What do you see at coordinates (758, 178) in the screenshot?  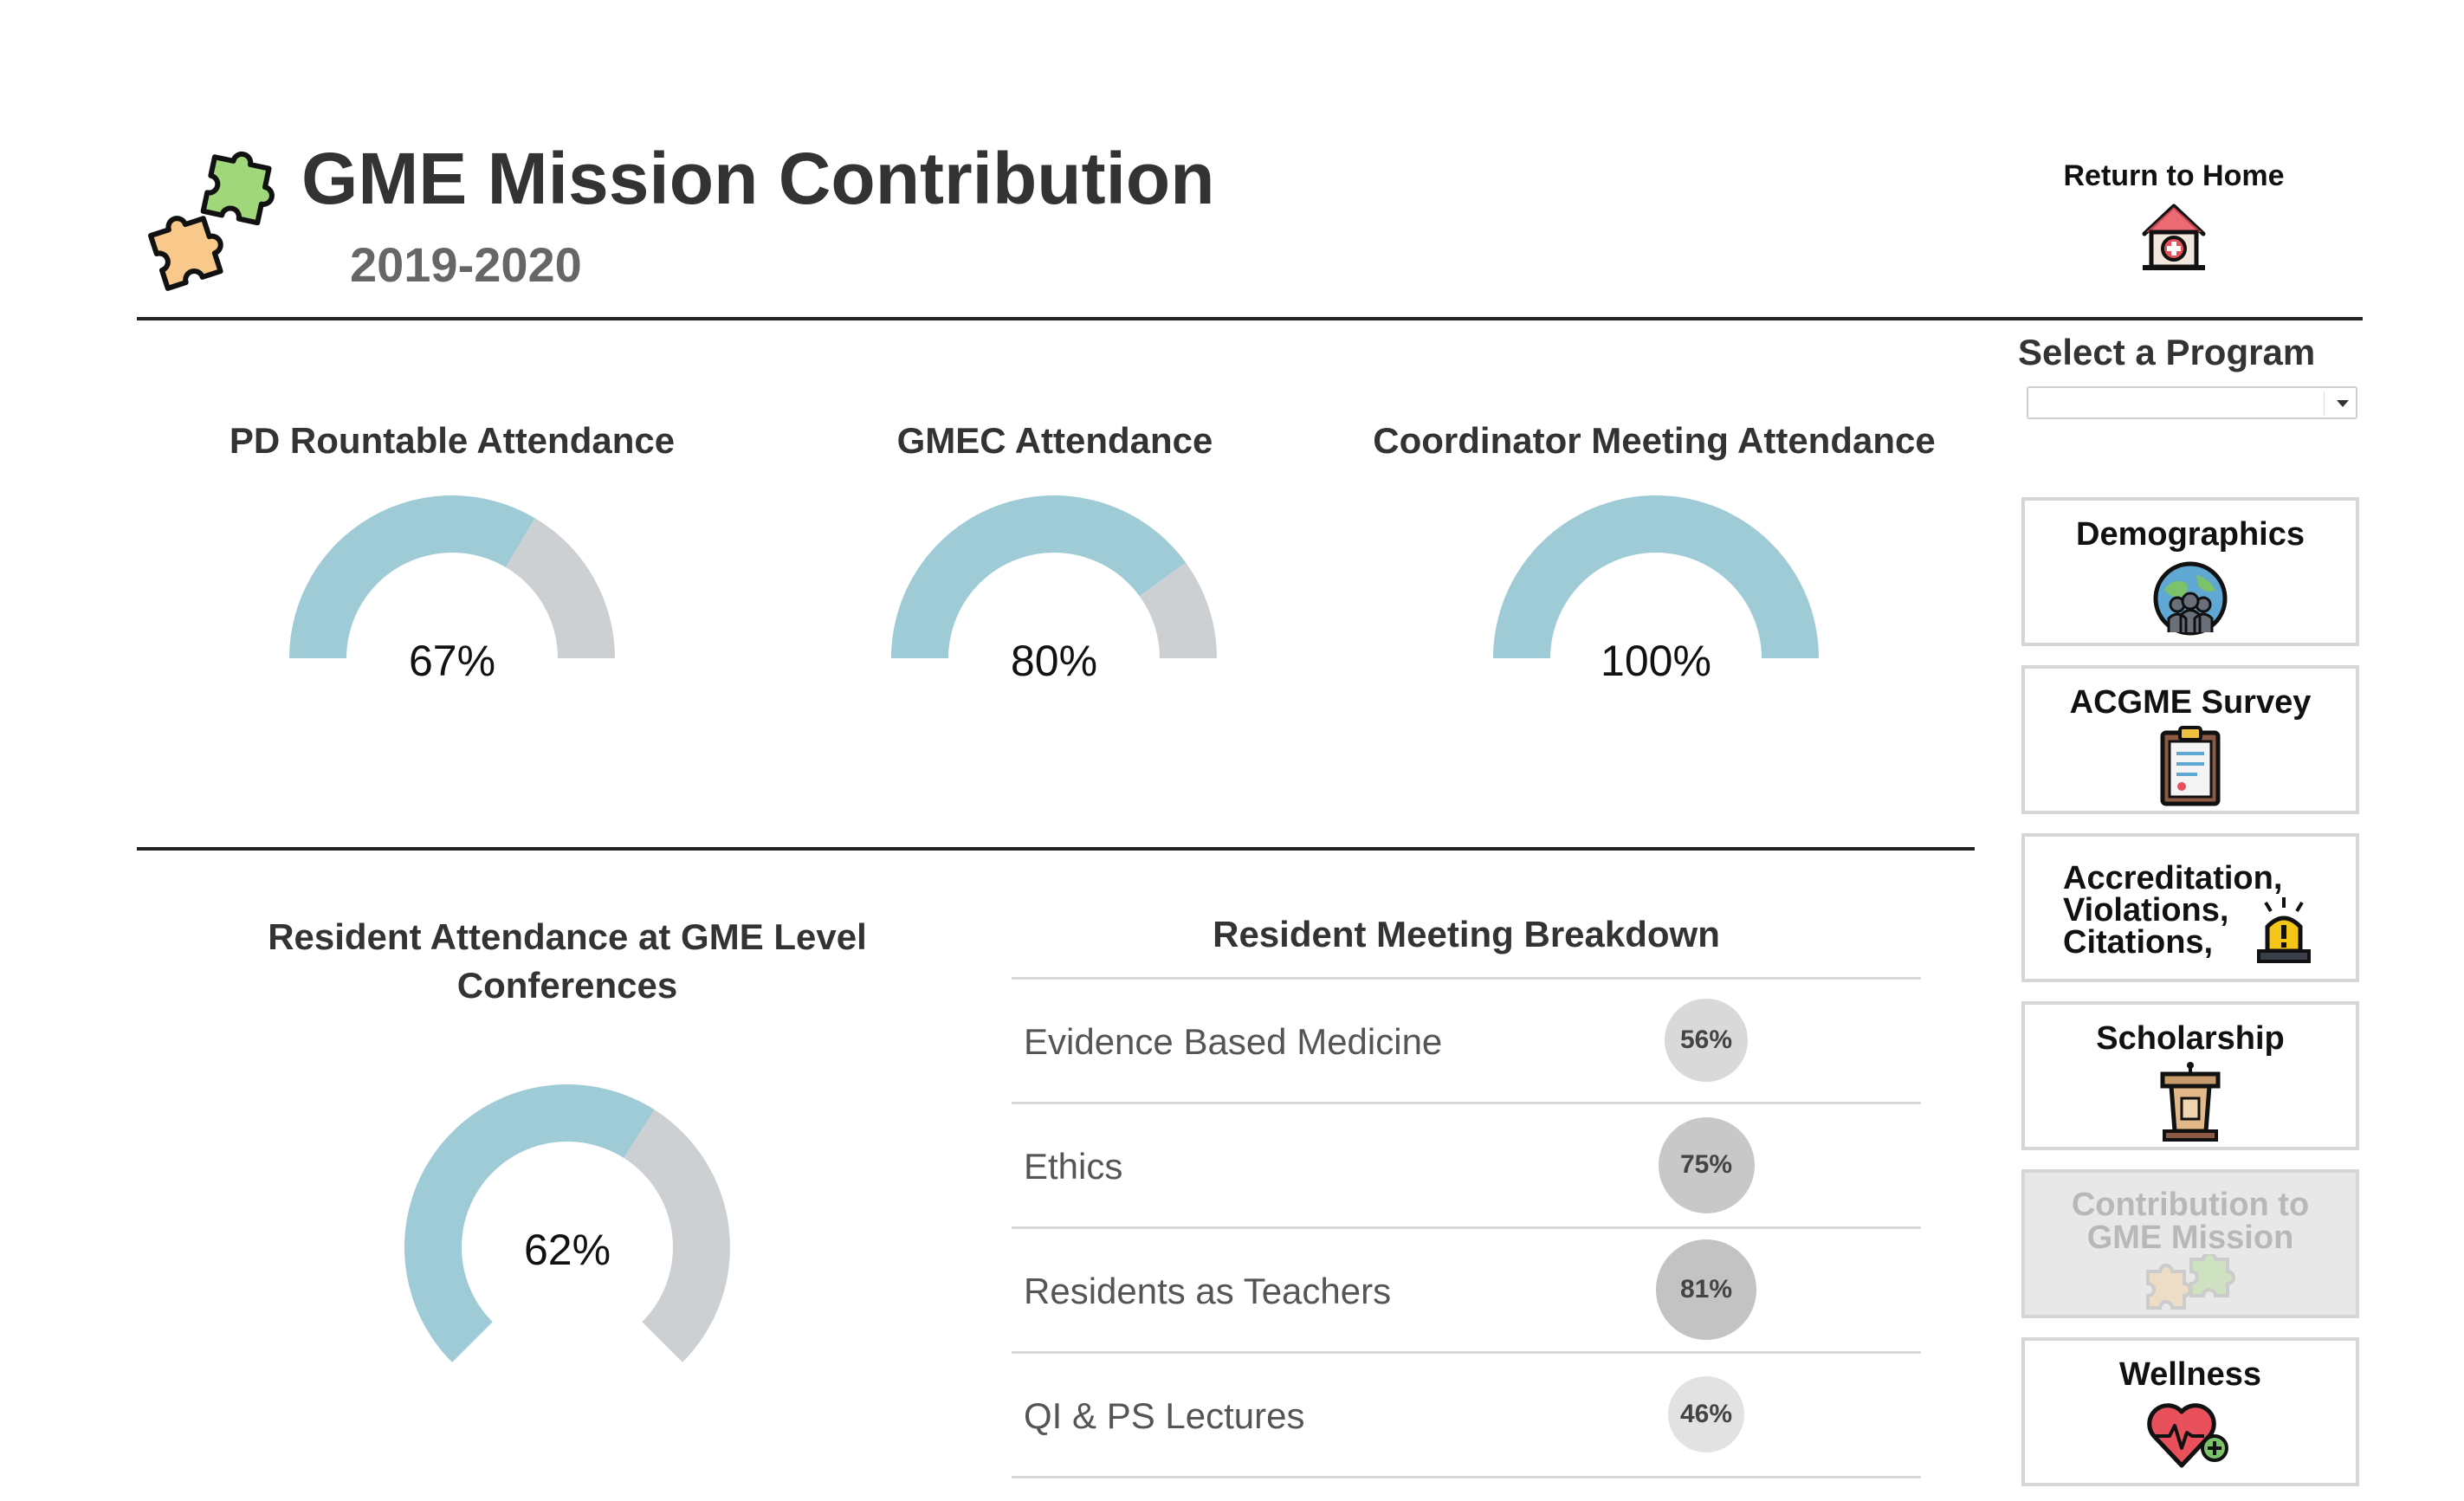 I see `page-title: GME Mission Contribution` at bounding box center [758, 178].